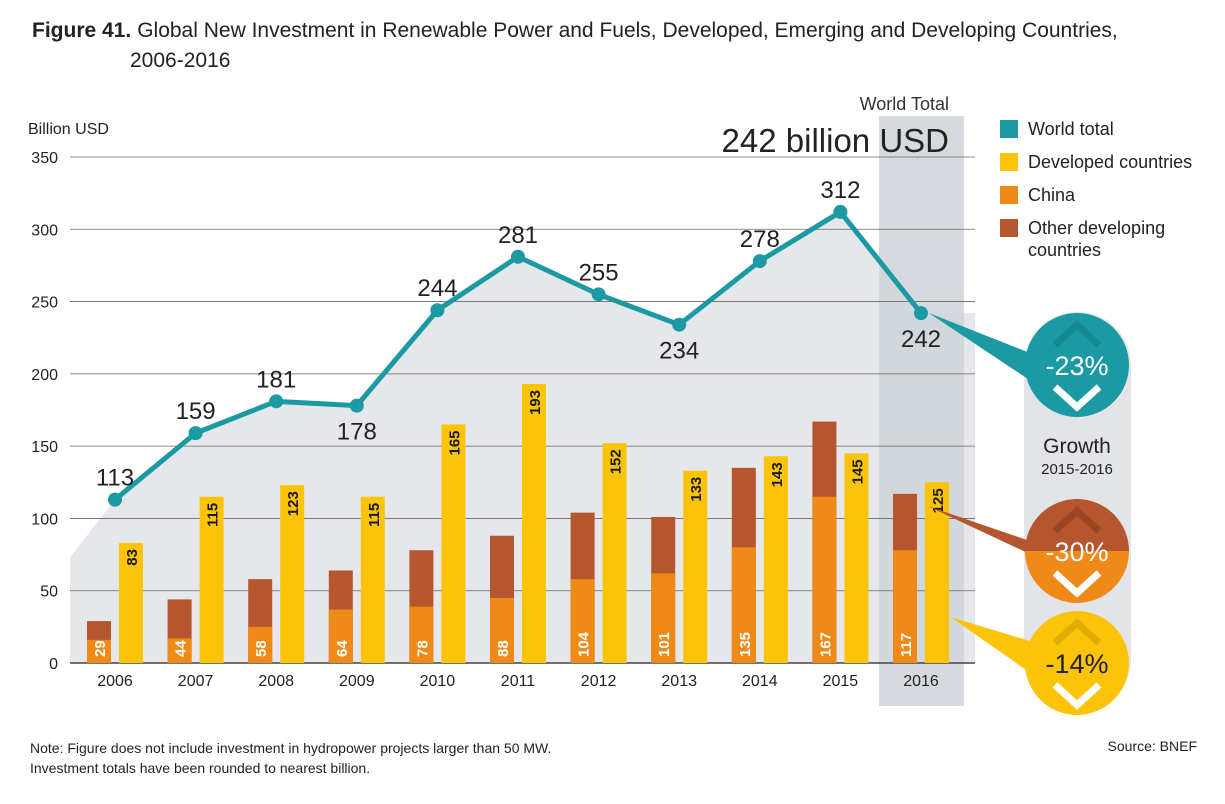 The height and width of the screenshot is (804, 1225). Describe the element at coordinates (841, 681) in the screenshot. I see `x-tick-label: 2015` at that location.